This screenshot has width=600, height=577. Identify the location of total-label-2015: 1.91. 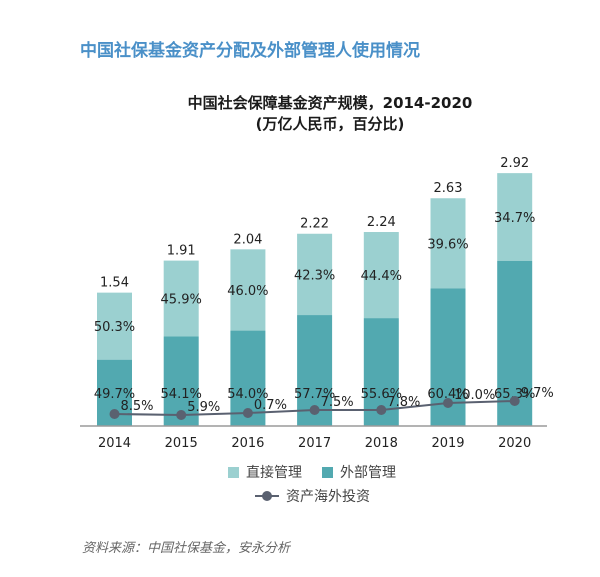
(181, 251).